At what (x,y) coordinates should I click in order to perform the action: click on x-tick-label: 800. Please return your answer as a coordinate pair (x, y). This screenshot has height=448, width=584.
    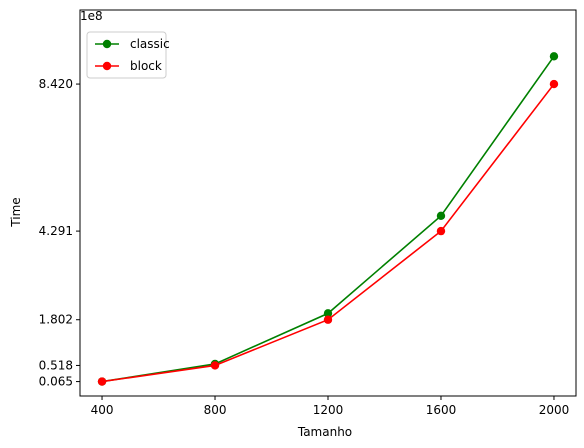
    Looking at the image, I should click on (215, 410).